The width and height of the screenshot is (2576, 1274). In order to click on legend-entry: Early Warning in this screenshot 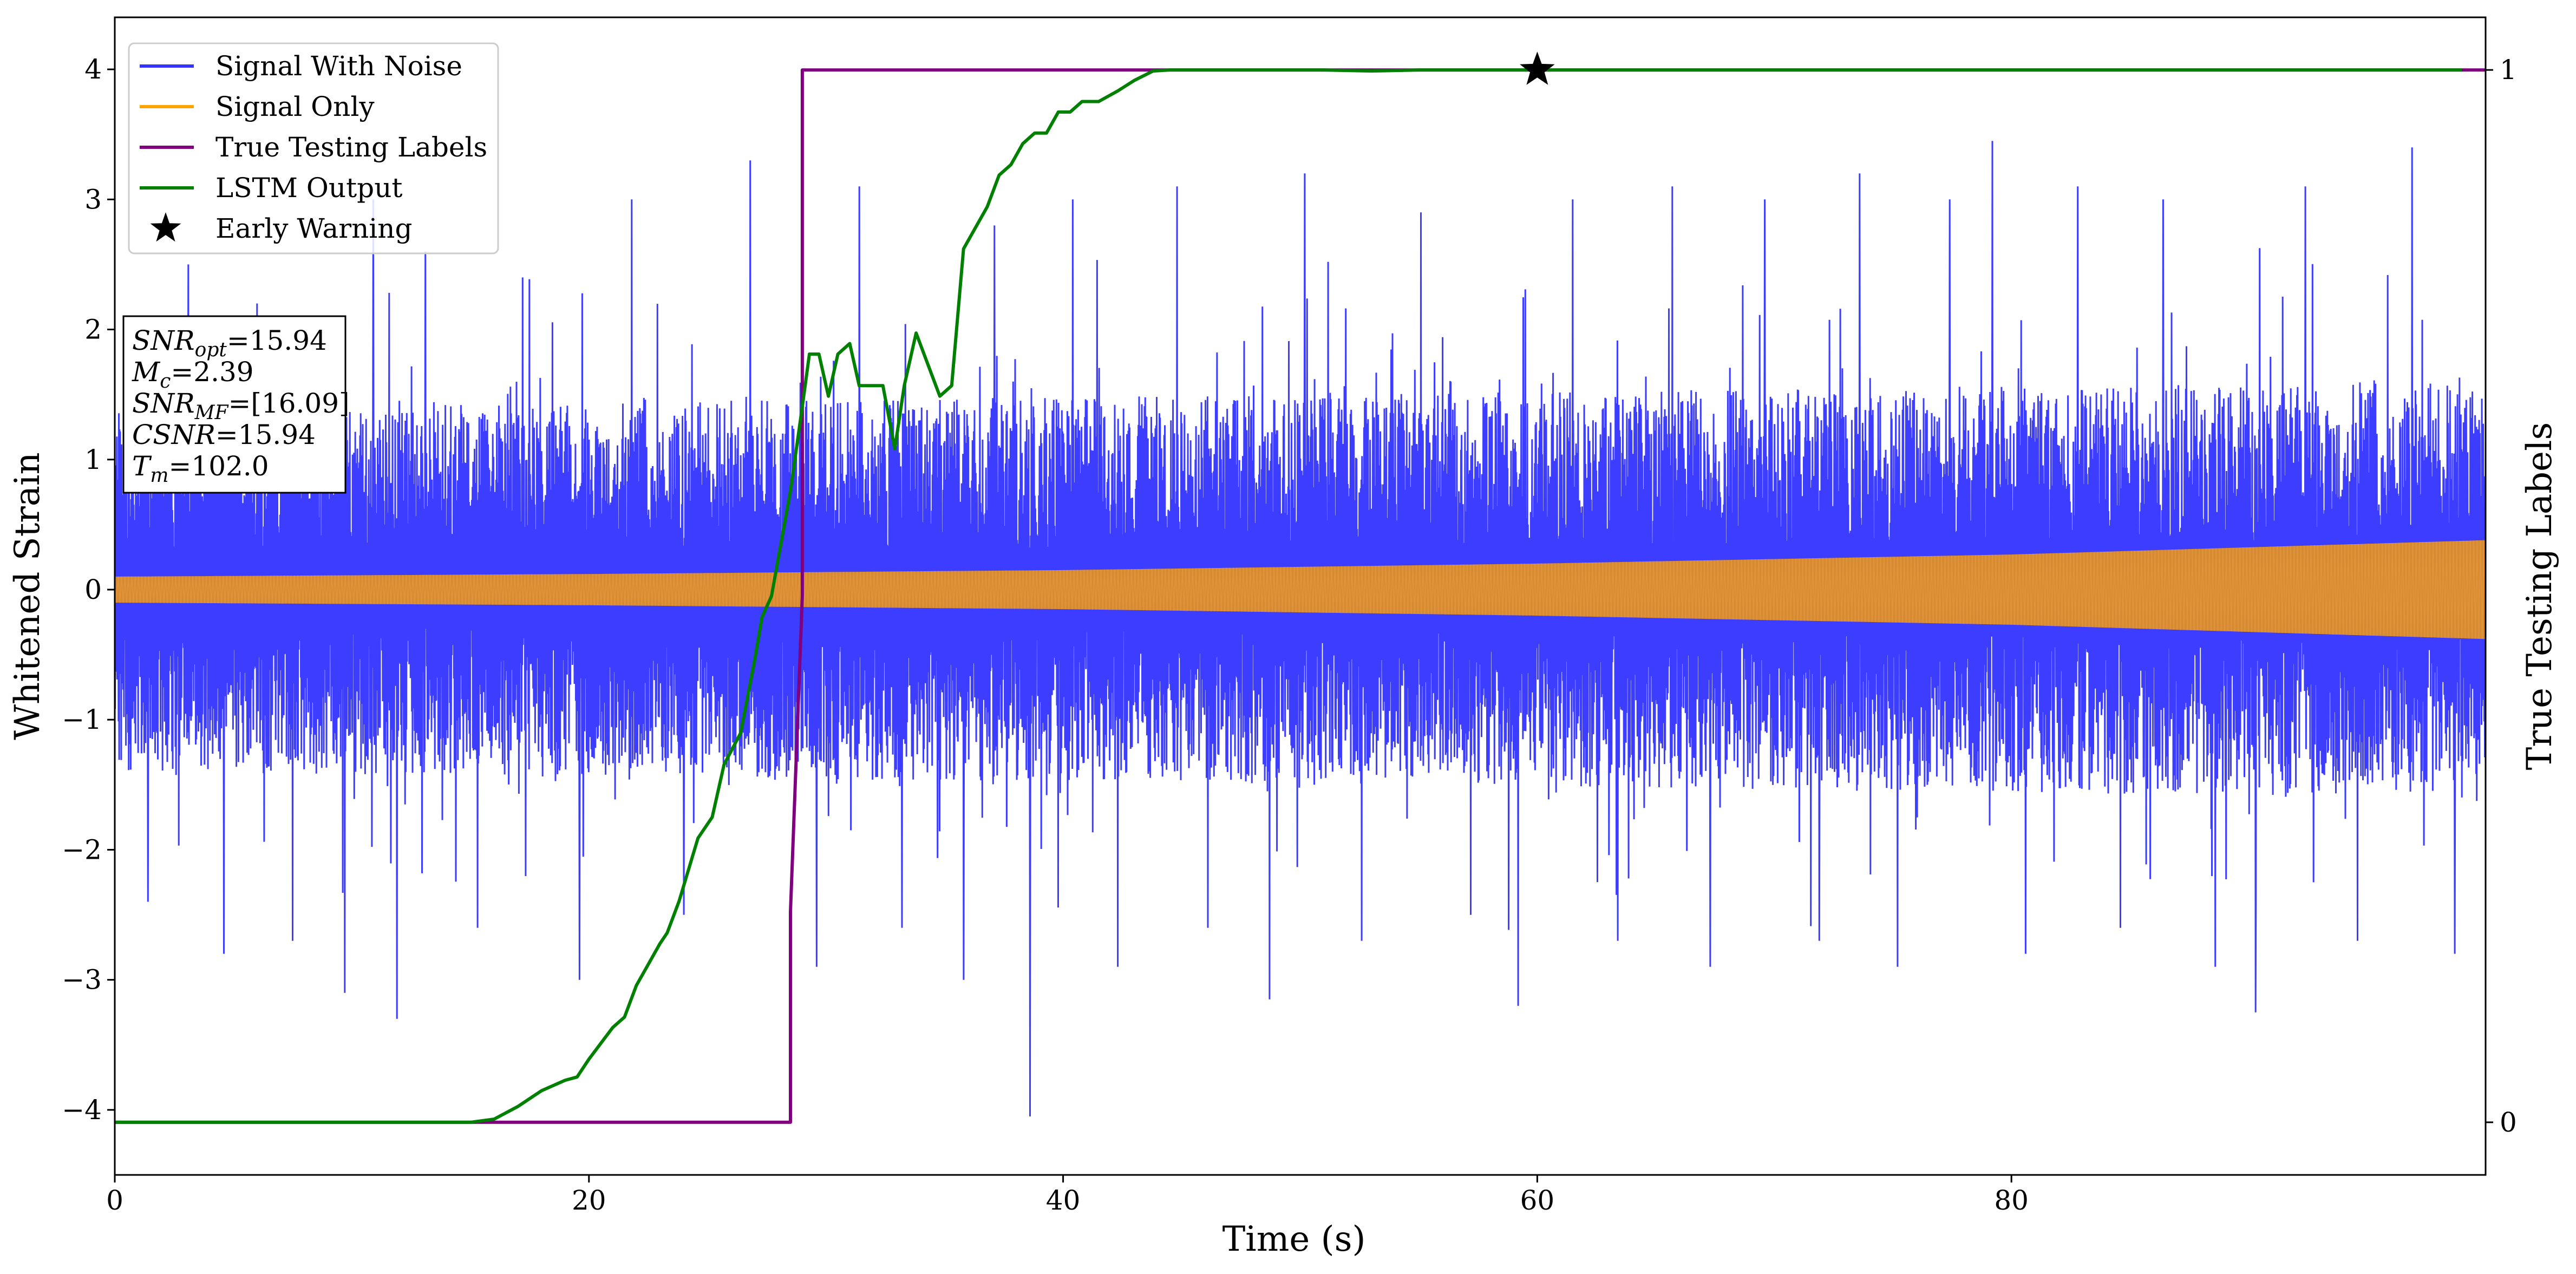, I will do `click(281, 228)`.